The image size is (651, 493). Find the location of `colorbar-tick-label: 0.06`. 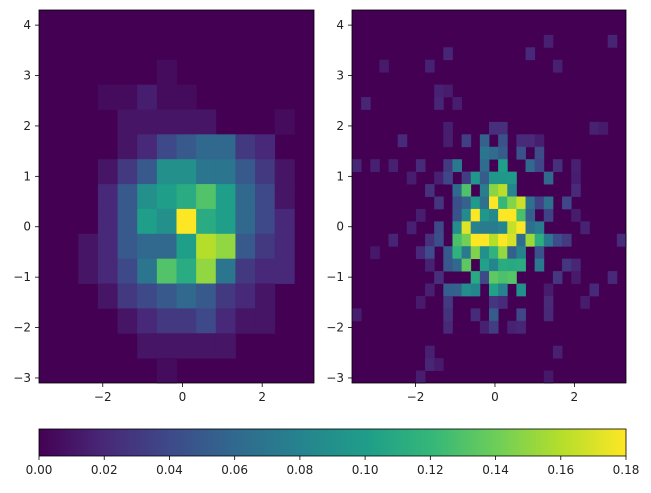

colorbar-tick-label: 0.06 is located at coordinates (234, 470).